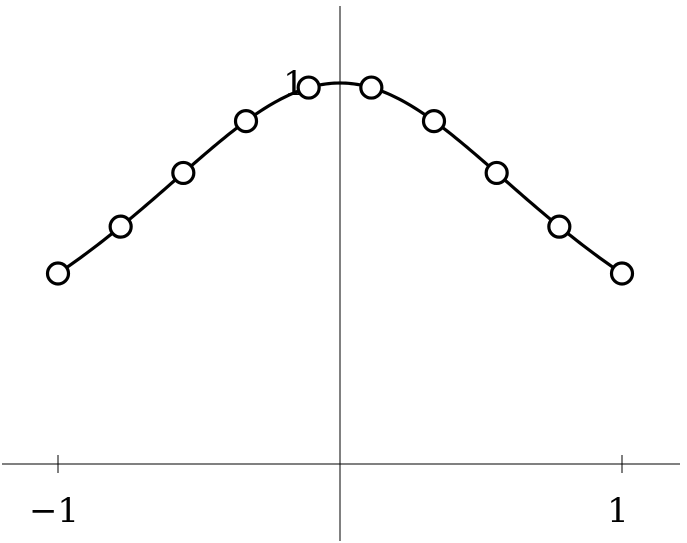 Image resolution: width=687 pixels, height=543 pixels. What do you see at coordinates (618, 511) in the screenshot?
I see `x-tick-label-1: 1` at bounding box center [618, 511].